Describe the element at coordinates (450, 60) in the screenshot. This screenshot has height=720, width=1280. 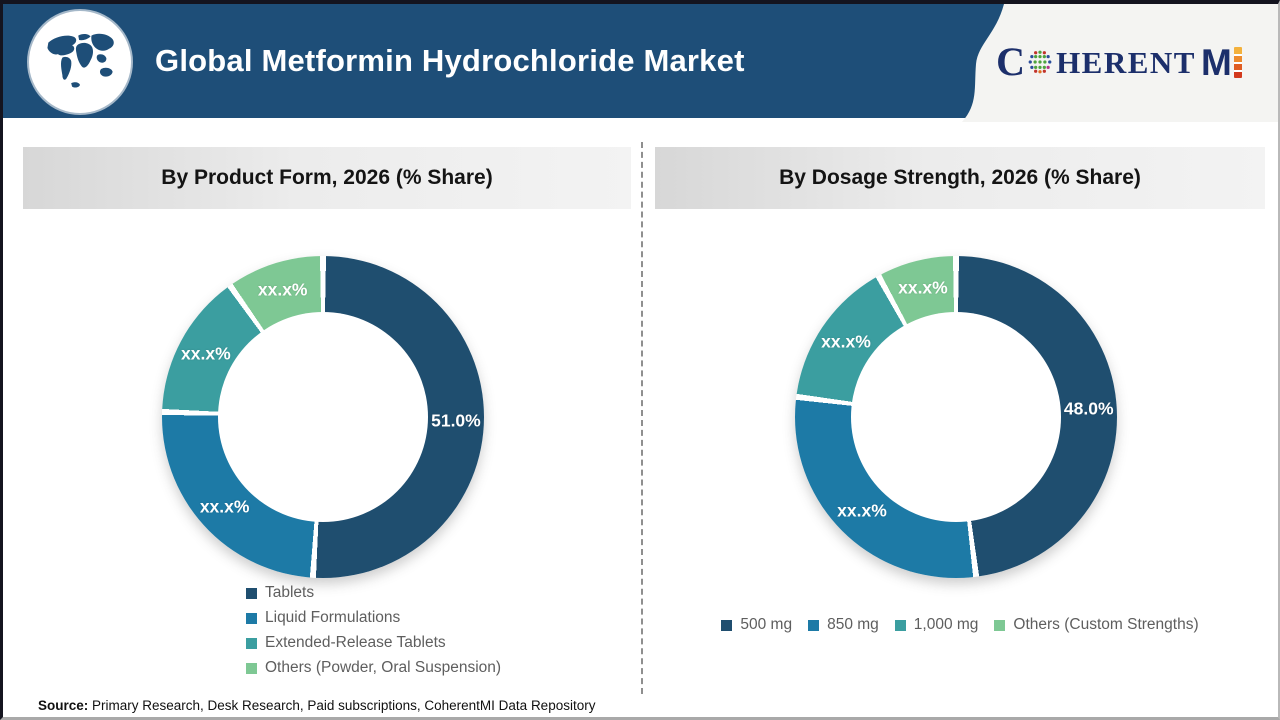
I see `page-title: Global Metformin Hydrochloride Market` at that location.